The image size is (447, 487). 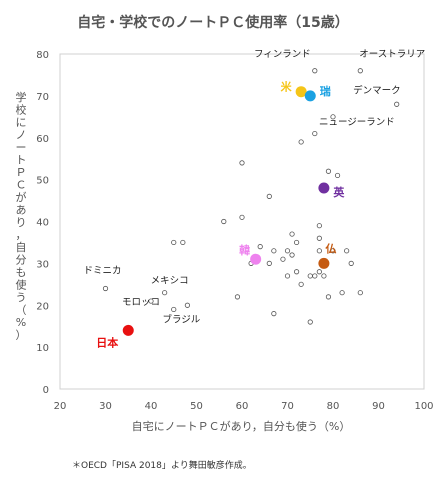 What do you see at coordinates (42, 181) in the screenshot?
I see `y-tick-label: 50` at bounding box center [42, 181].